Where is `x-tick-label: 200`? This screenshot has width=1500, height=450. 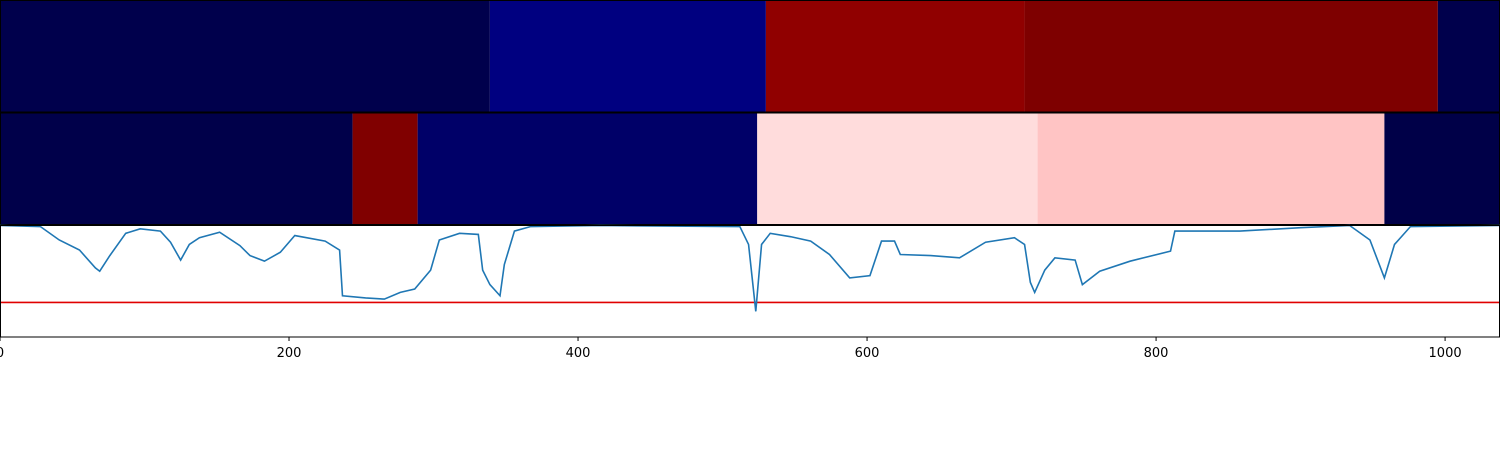 x-tick-label: 200 is located at coordinates (289, 353).